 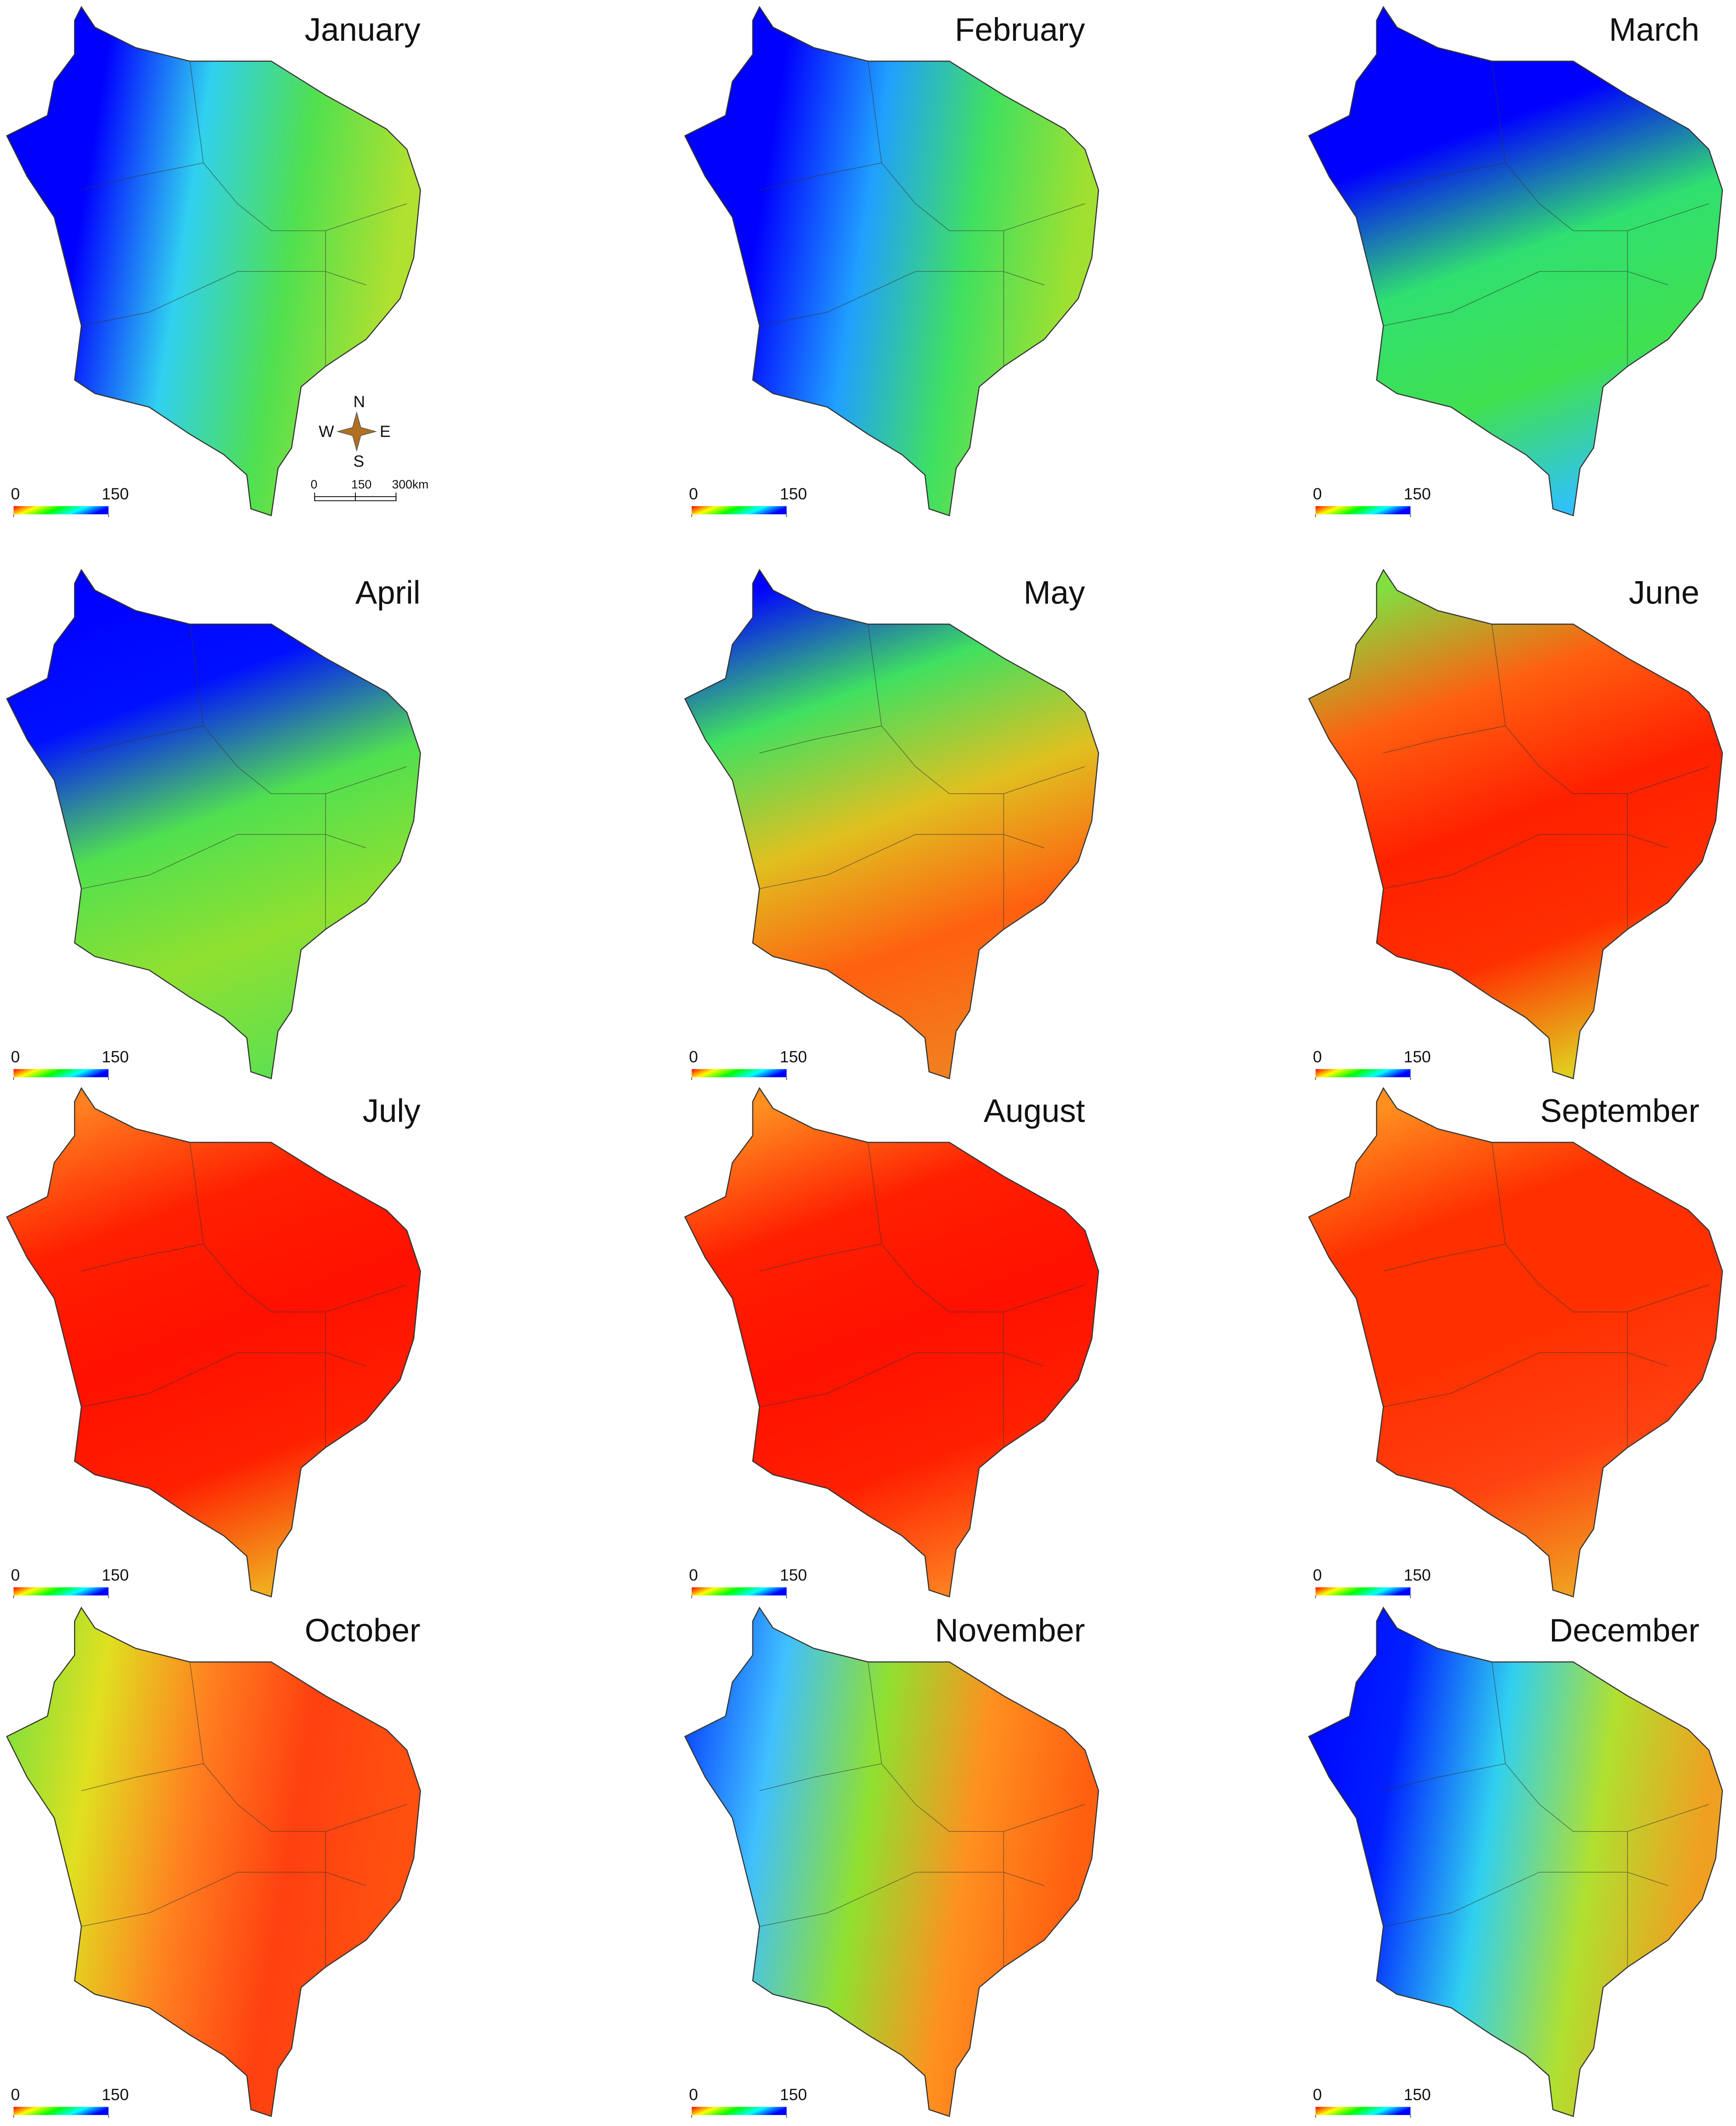 I want to click on compass-label: E, so click(x=385, y=431).